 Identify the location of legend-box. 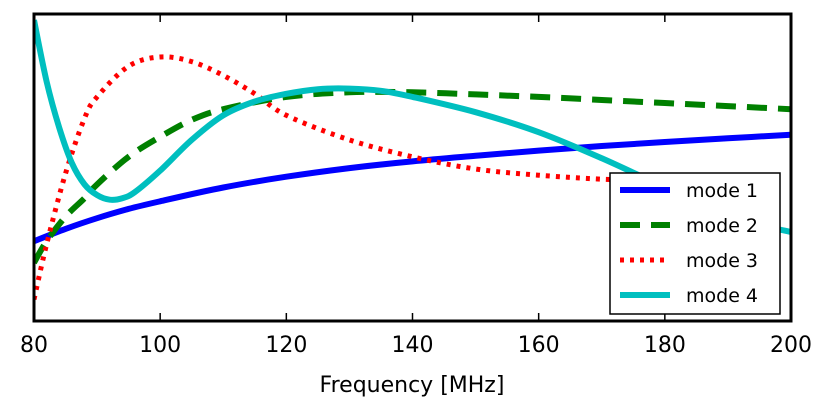
(695, 243).